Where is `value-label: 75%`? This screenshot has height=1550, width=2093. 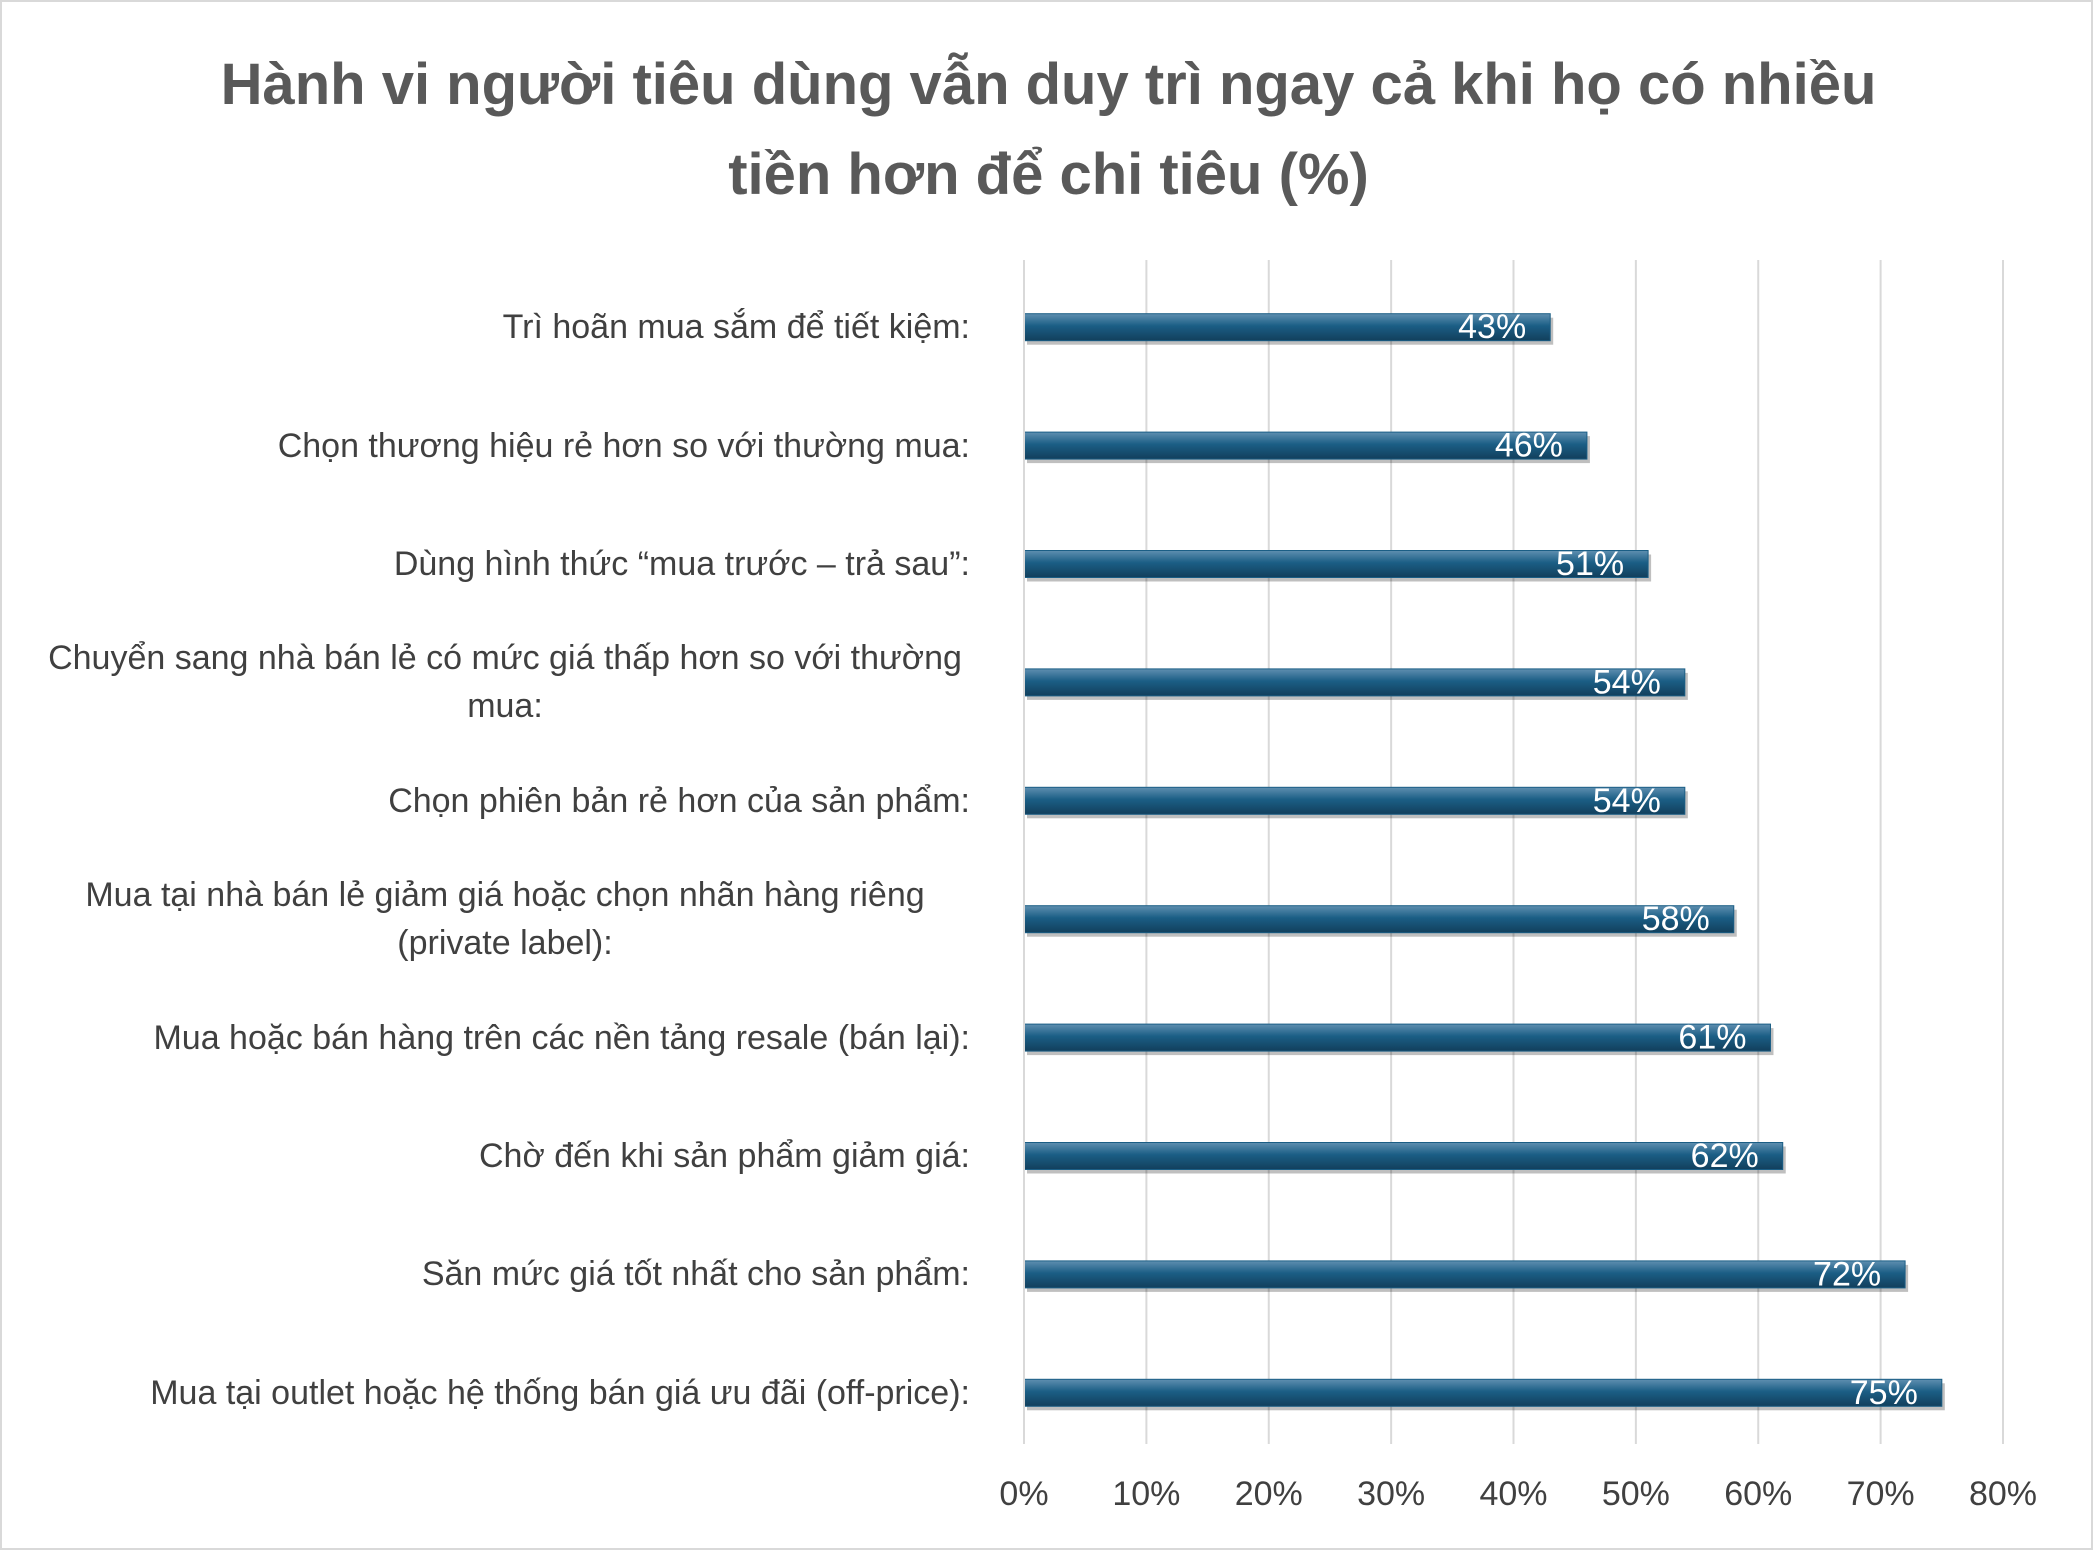
value-label: 75% is located at coordinates (1884, 1393).